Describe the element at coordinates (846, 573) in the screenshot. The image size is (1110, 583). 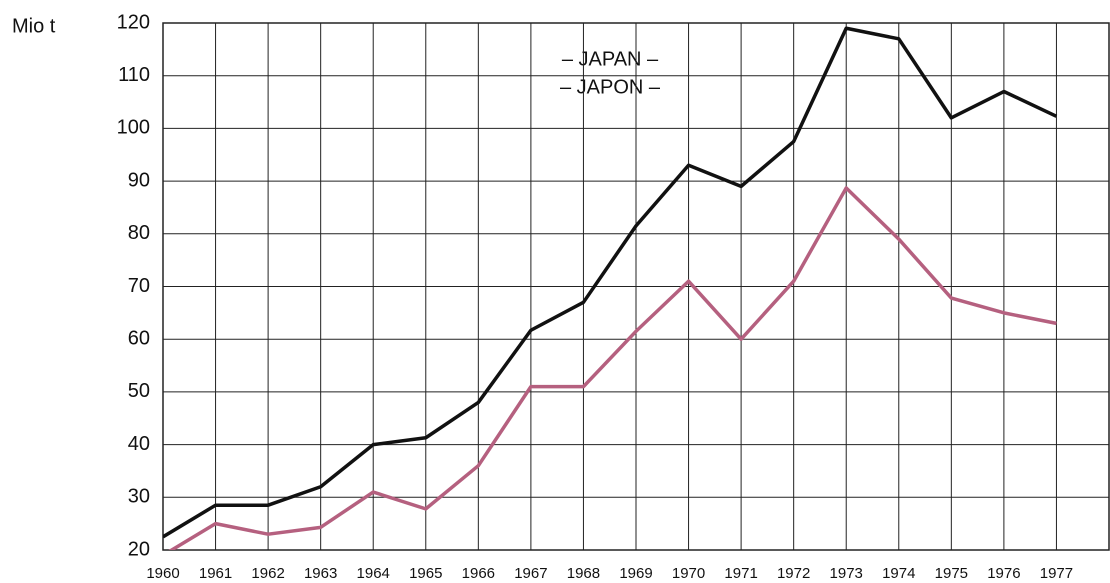
I see `x-tick-label: 1973` at that location.